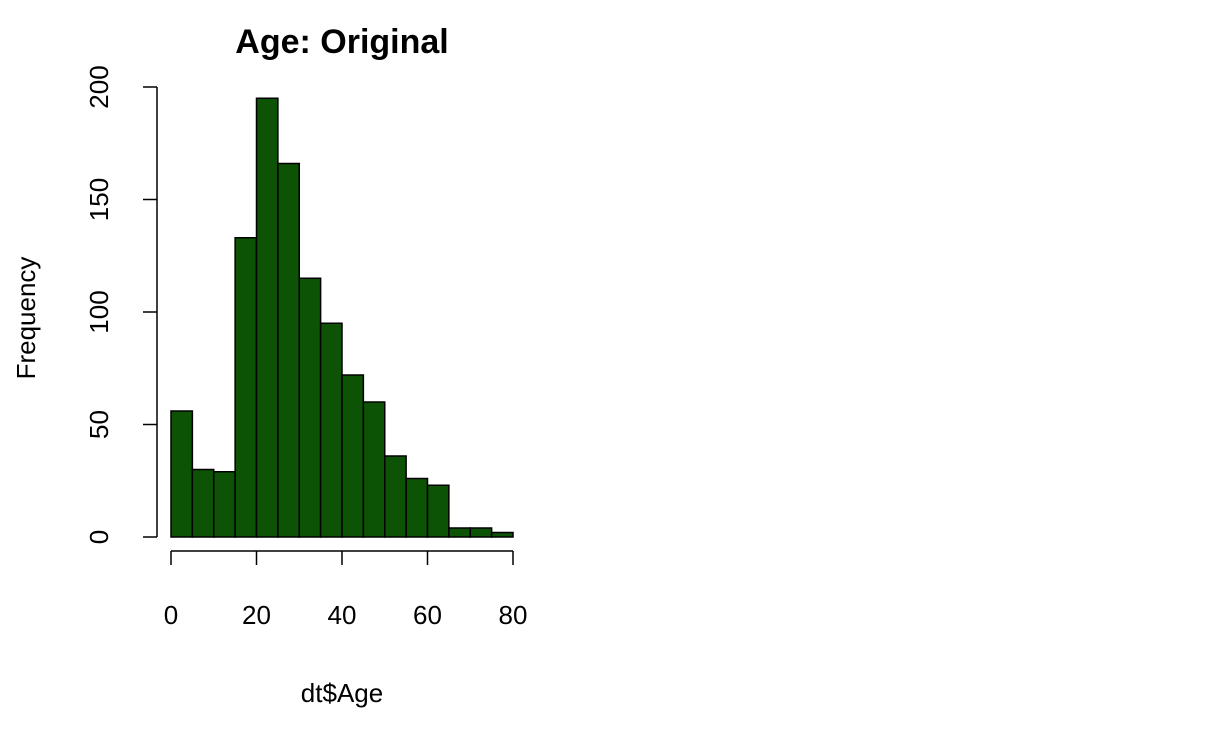 The width and height of the screenshot is (1216, 756). I want to click on chart-title: Age: Original, so click(341, 42).